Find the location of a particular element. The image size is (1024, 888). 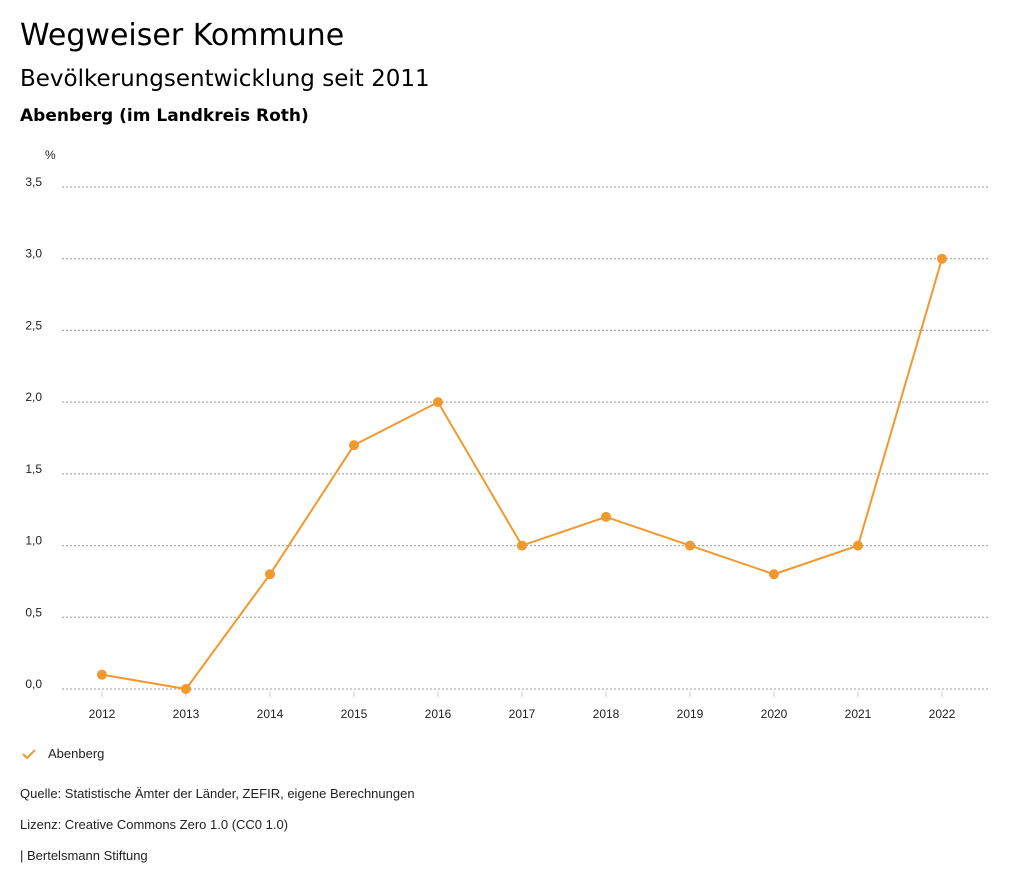

x-tick-label: 2021 is located at coordinates (858, 714).